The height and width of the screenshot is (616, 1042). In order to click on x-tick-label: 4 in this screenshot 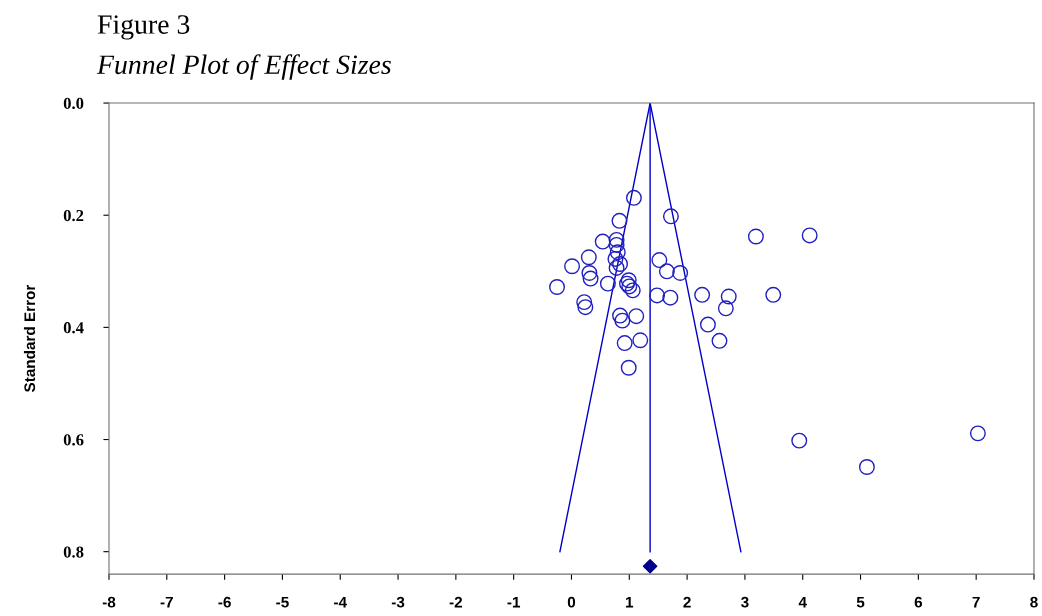, I will do `click(802, 602)`.